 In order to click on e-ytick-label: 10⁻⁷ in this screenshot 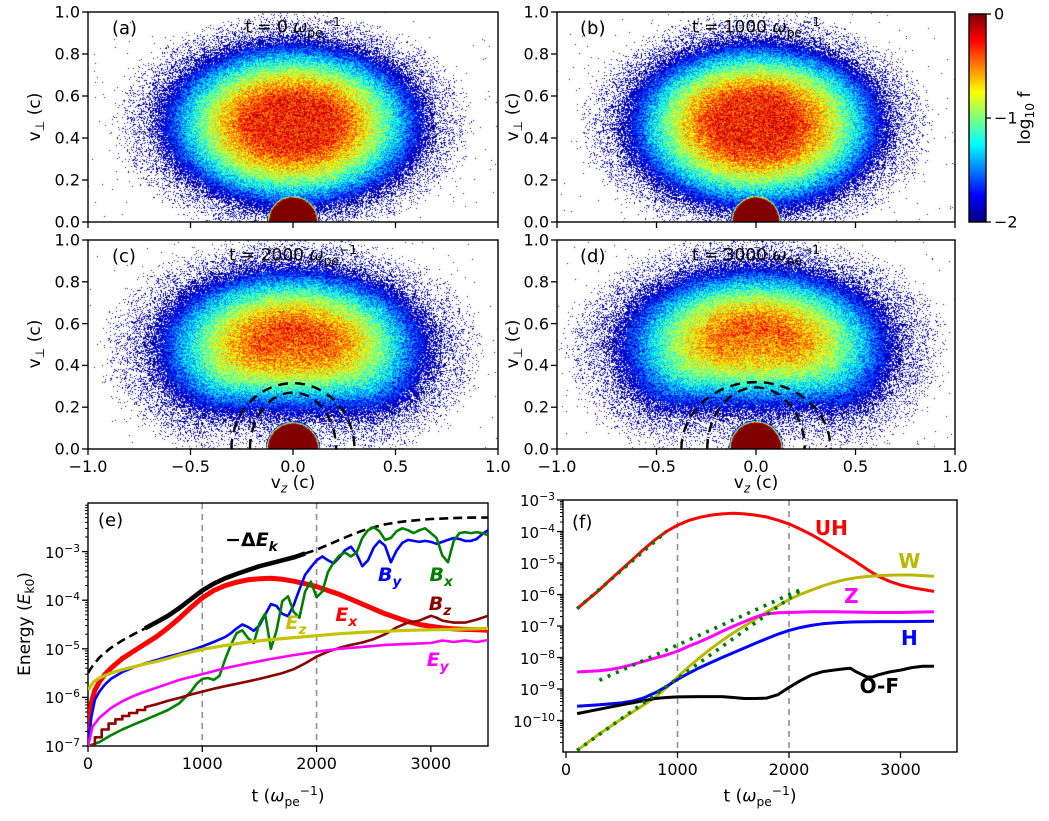, I will do `click(62, 746)`.